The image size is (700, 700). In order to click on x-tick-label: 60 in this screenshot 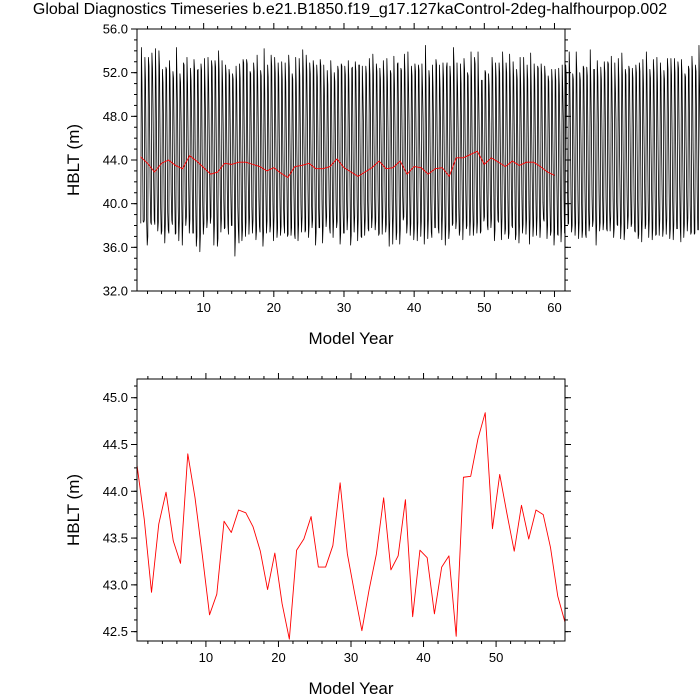, I will do `click(554, 307)`.